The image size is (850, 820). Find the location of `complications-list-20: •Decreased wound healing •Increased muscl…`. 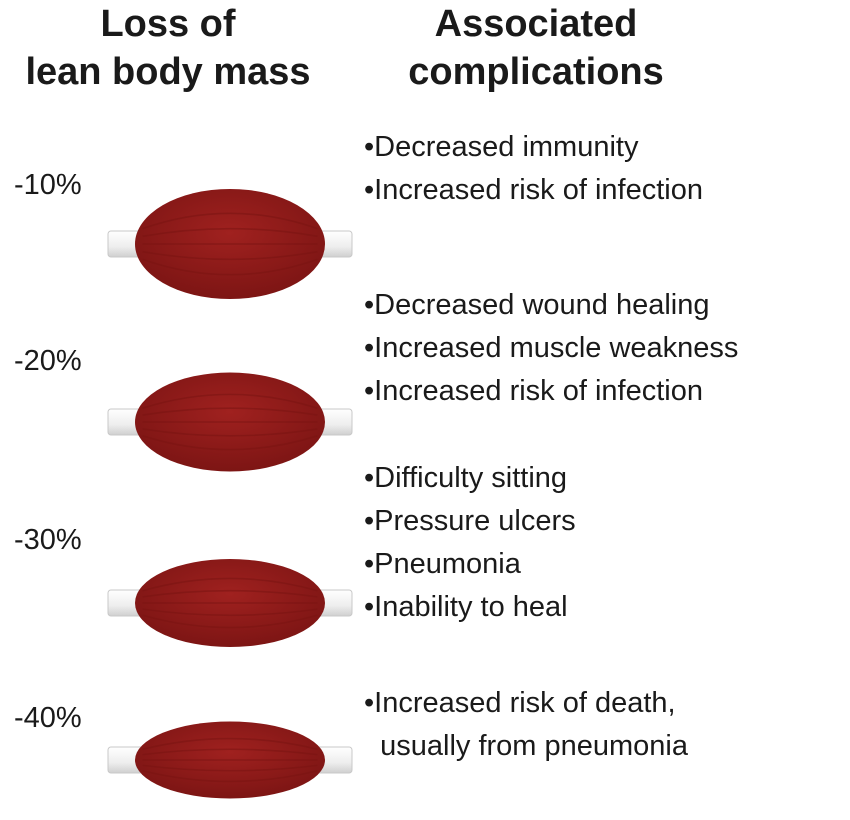

complications-list-20: •Decreased wound healing •Increased muscl… is located at coordinates (551, 348).